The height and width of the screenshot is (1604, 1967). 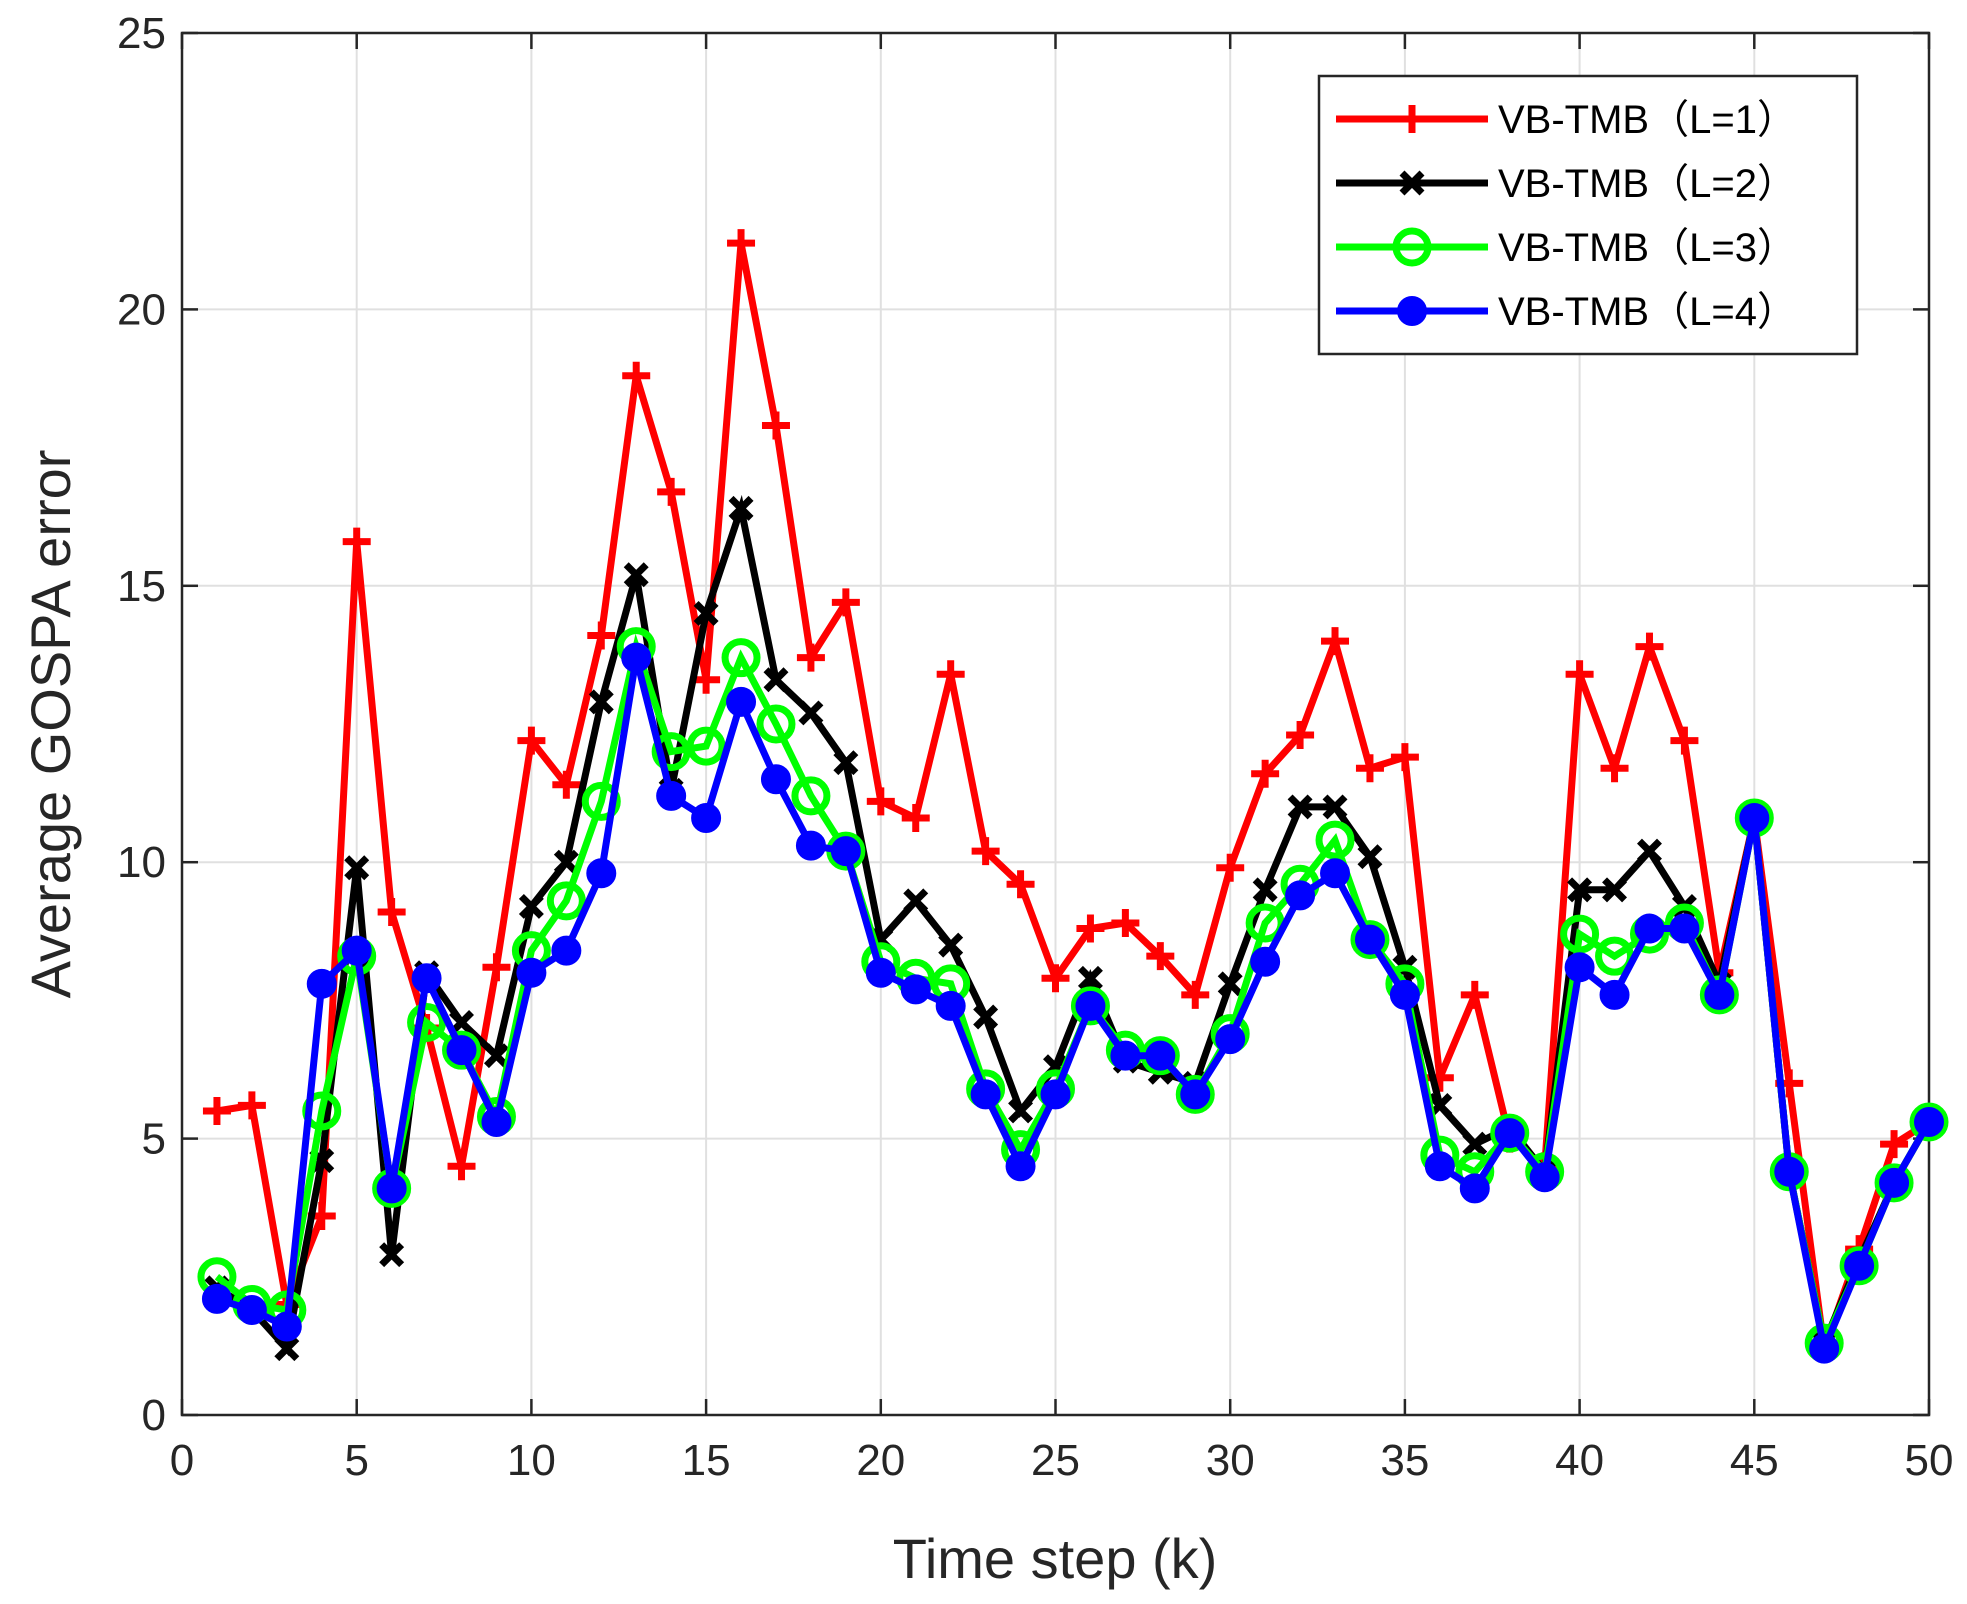 What do you see at coordinates (1647, 120) in the screenshot?
I see `legend-label: VB-TMB（L=1）` at bounding box center [1647, 120].